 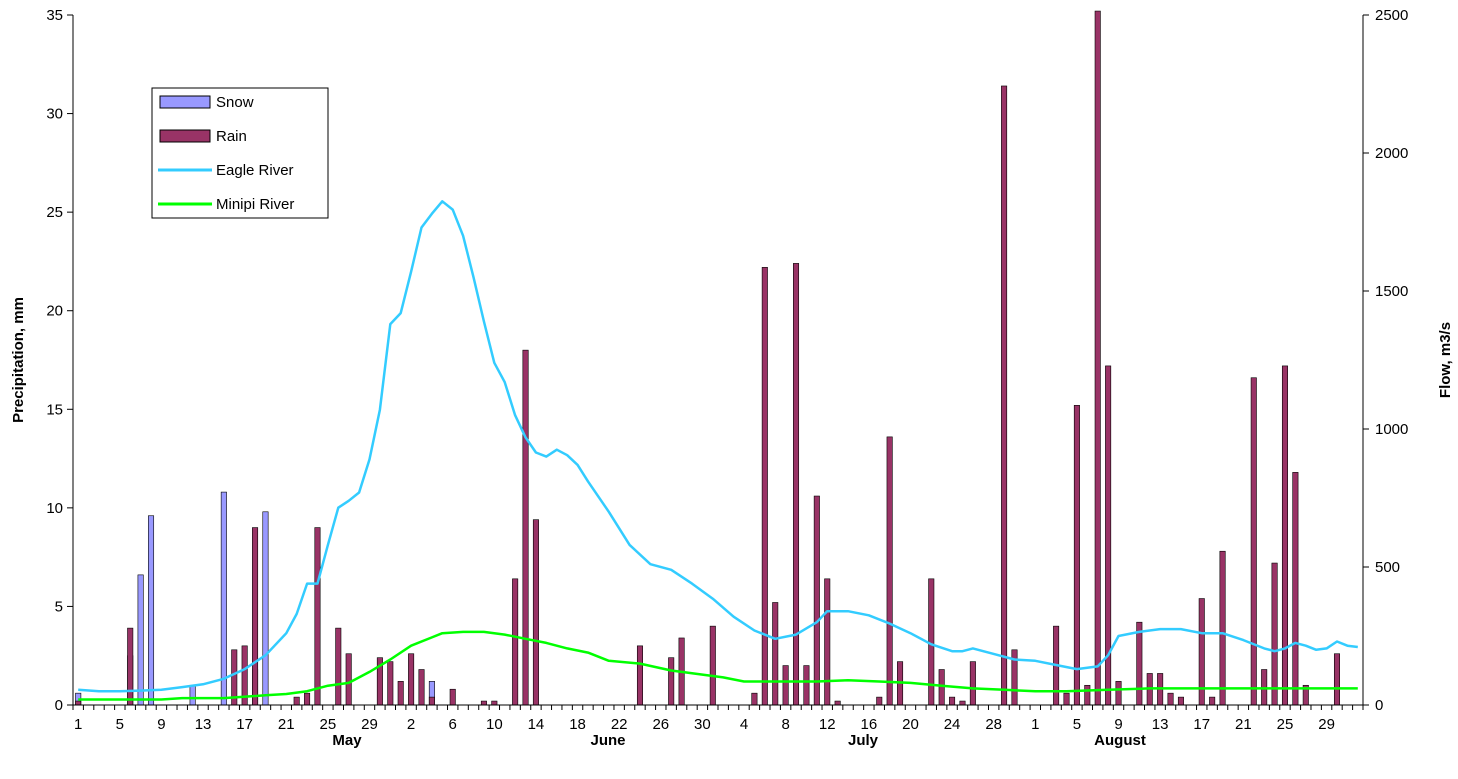 What do you see at coordinates (869, 724) in the screenshot?
I see `x-tick-label: 16` at bounding box center [869, 724].